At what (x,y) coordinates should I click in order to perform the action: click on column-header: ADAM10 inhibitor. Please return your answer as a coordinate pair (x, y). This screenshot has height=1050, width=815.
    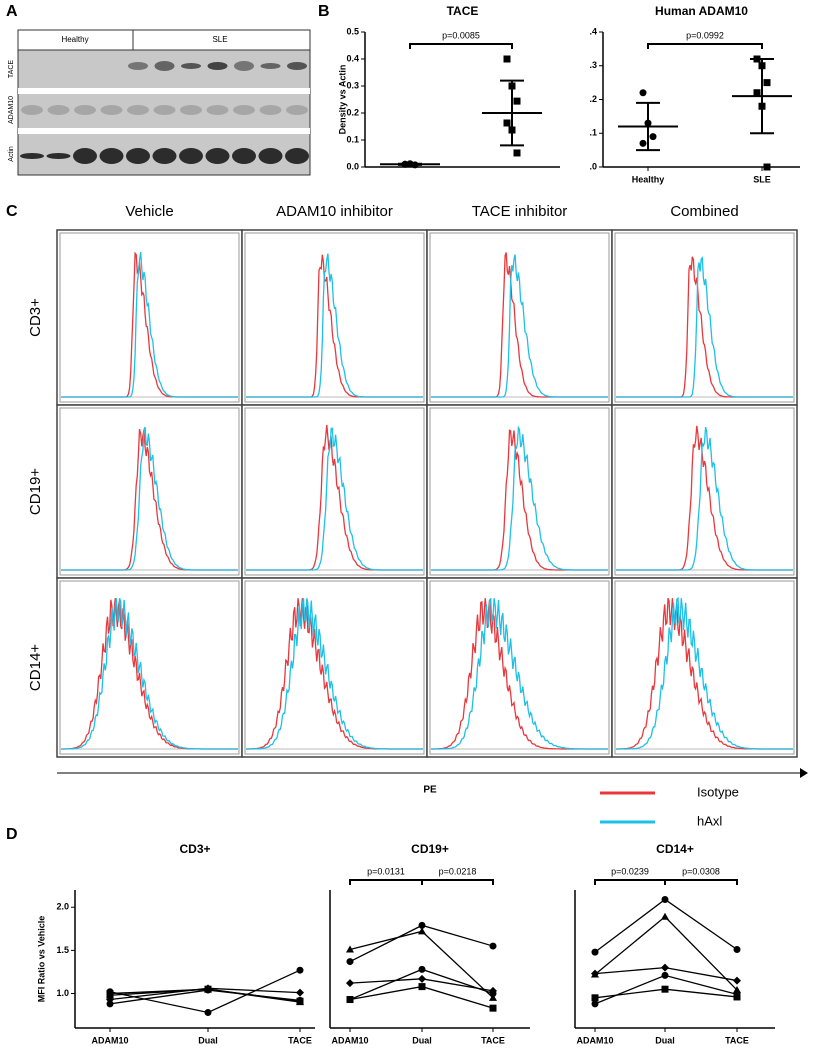
    Looking at the image, I should click on (334, 211).